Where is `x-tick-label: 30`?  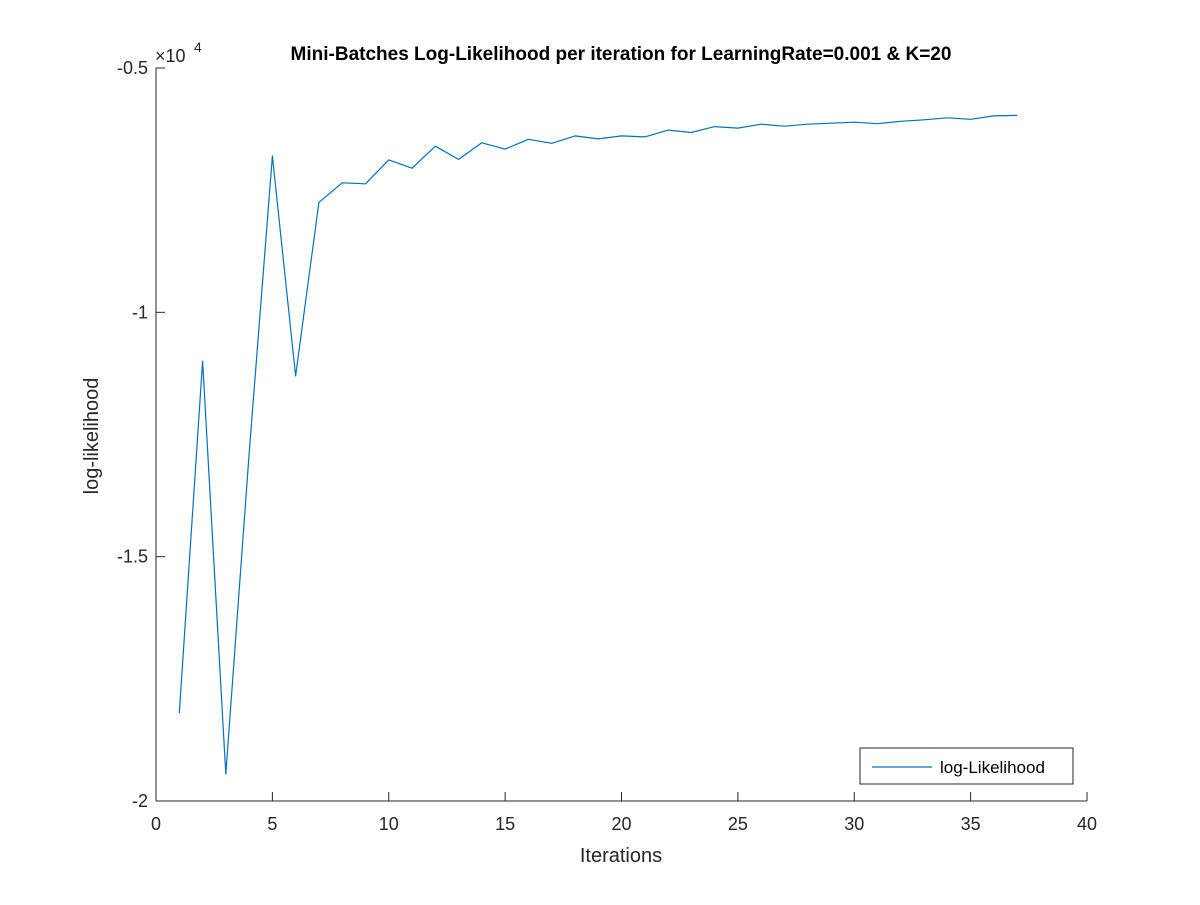
x-tick-label: 30 is located at coordinates (854, 824).